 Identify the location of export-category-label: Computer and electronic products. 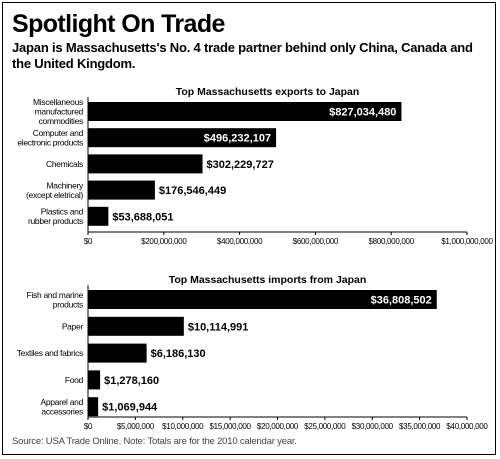
(50, 138).